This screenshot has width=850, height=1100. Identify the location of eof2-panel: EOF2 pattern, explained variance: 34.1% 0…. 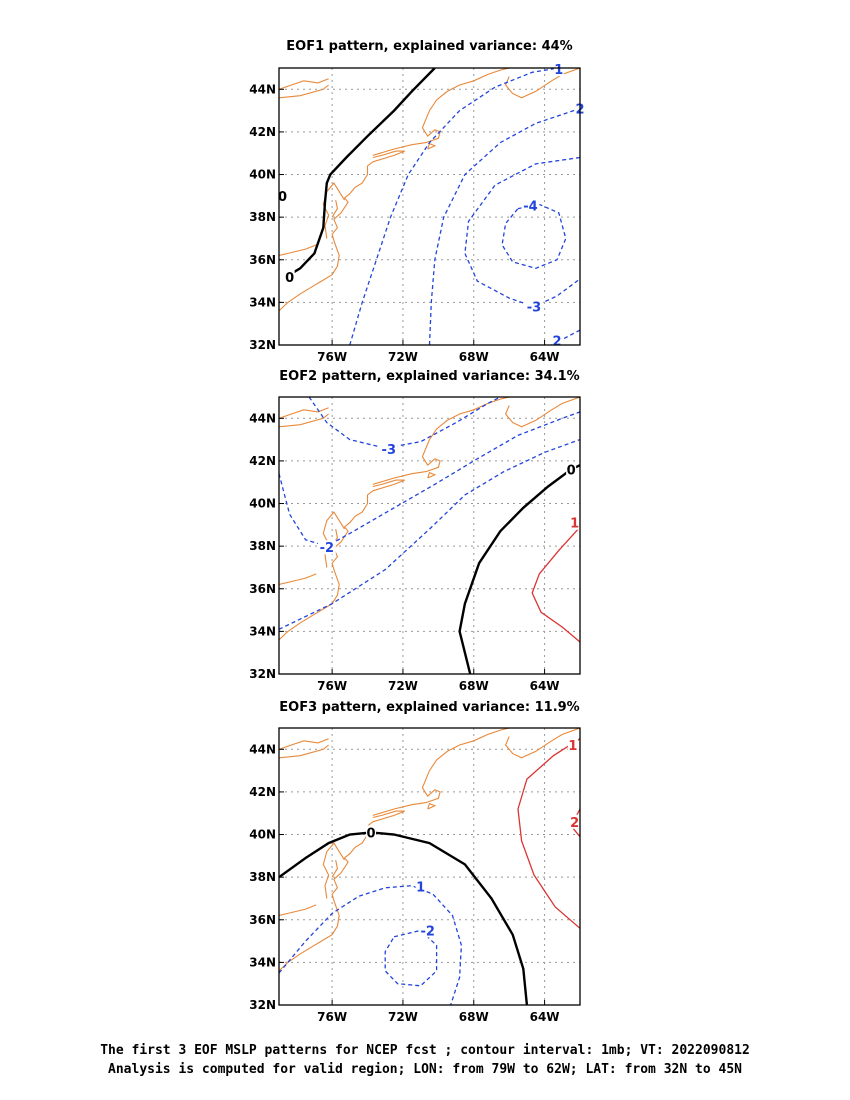
(415, 531).